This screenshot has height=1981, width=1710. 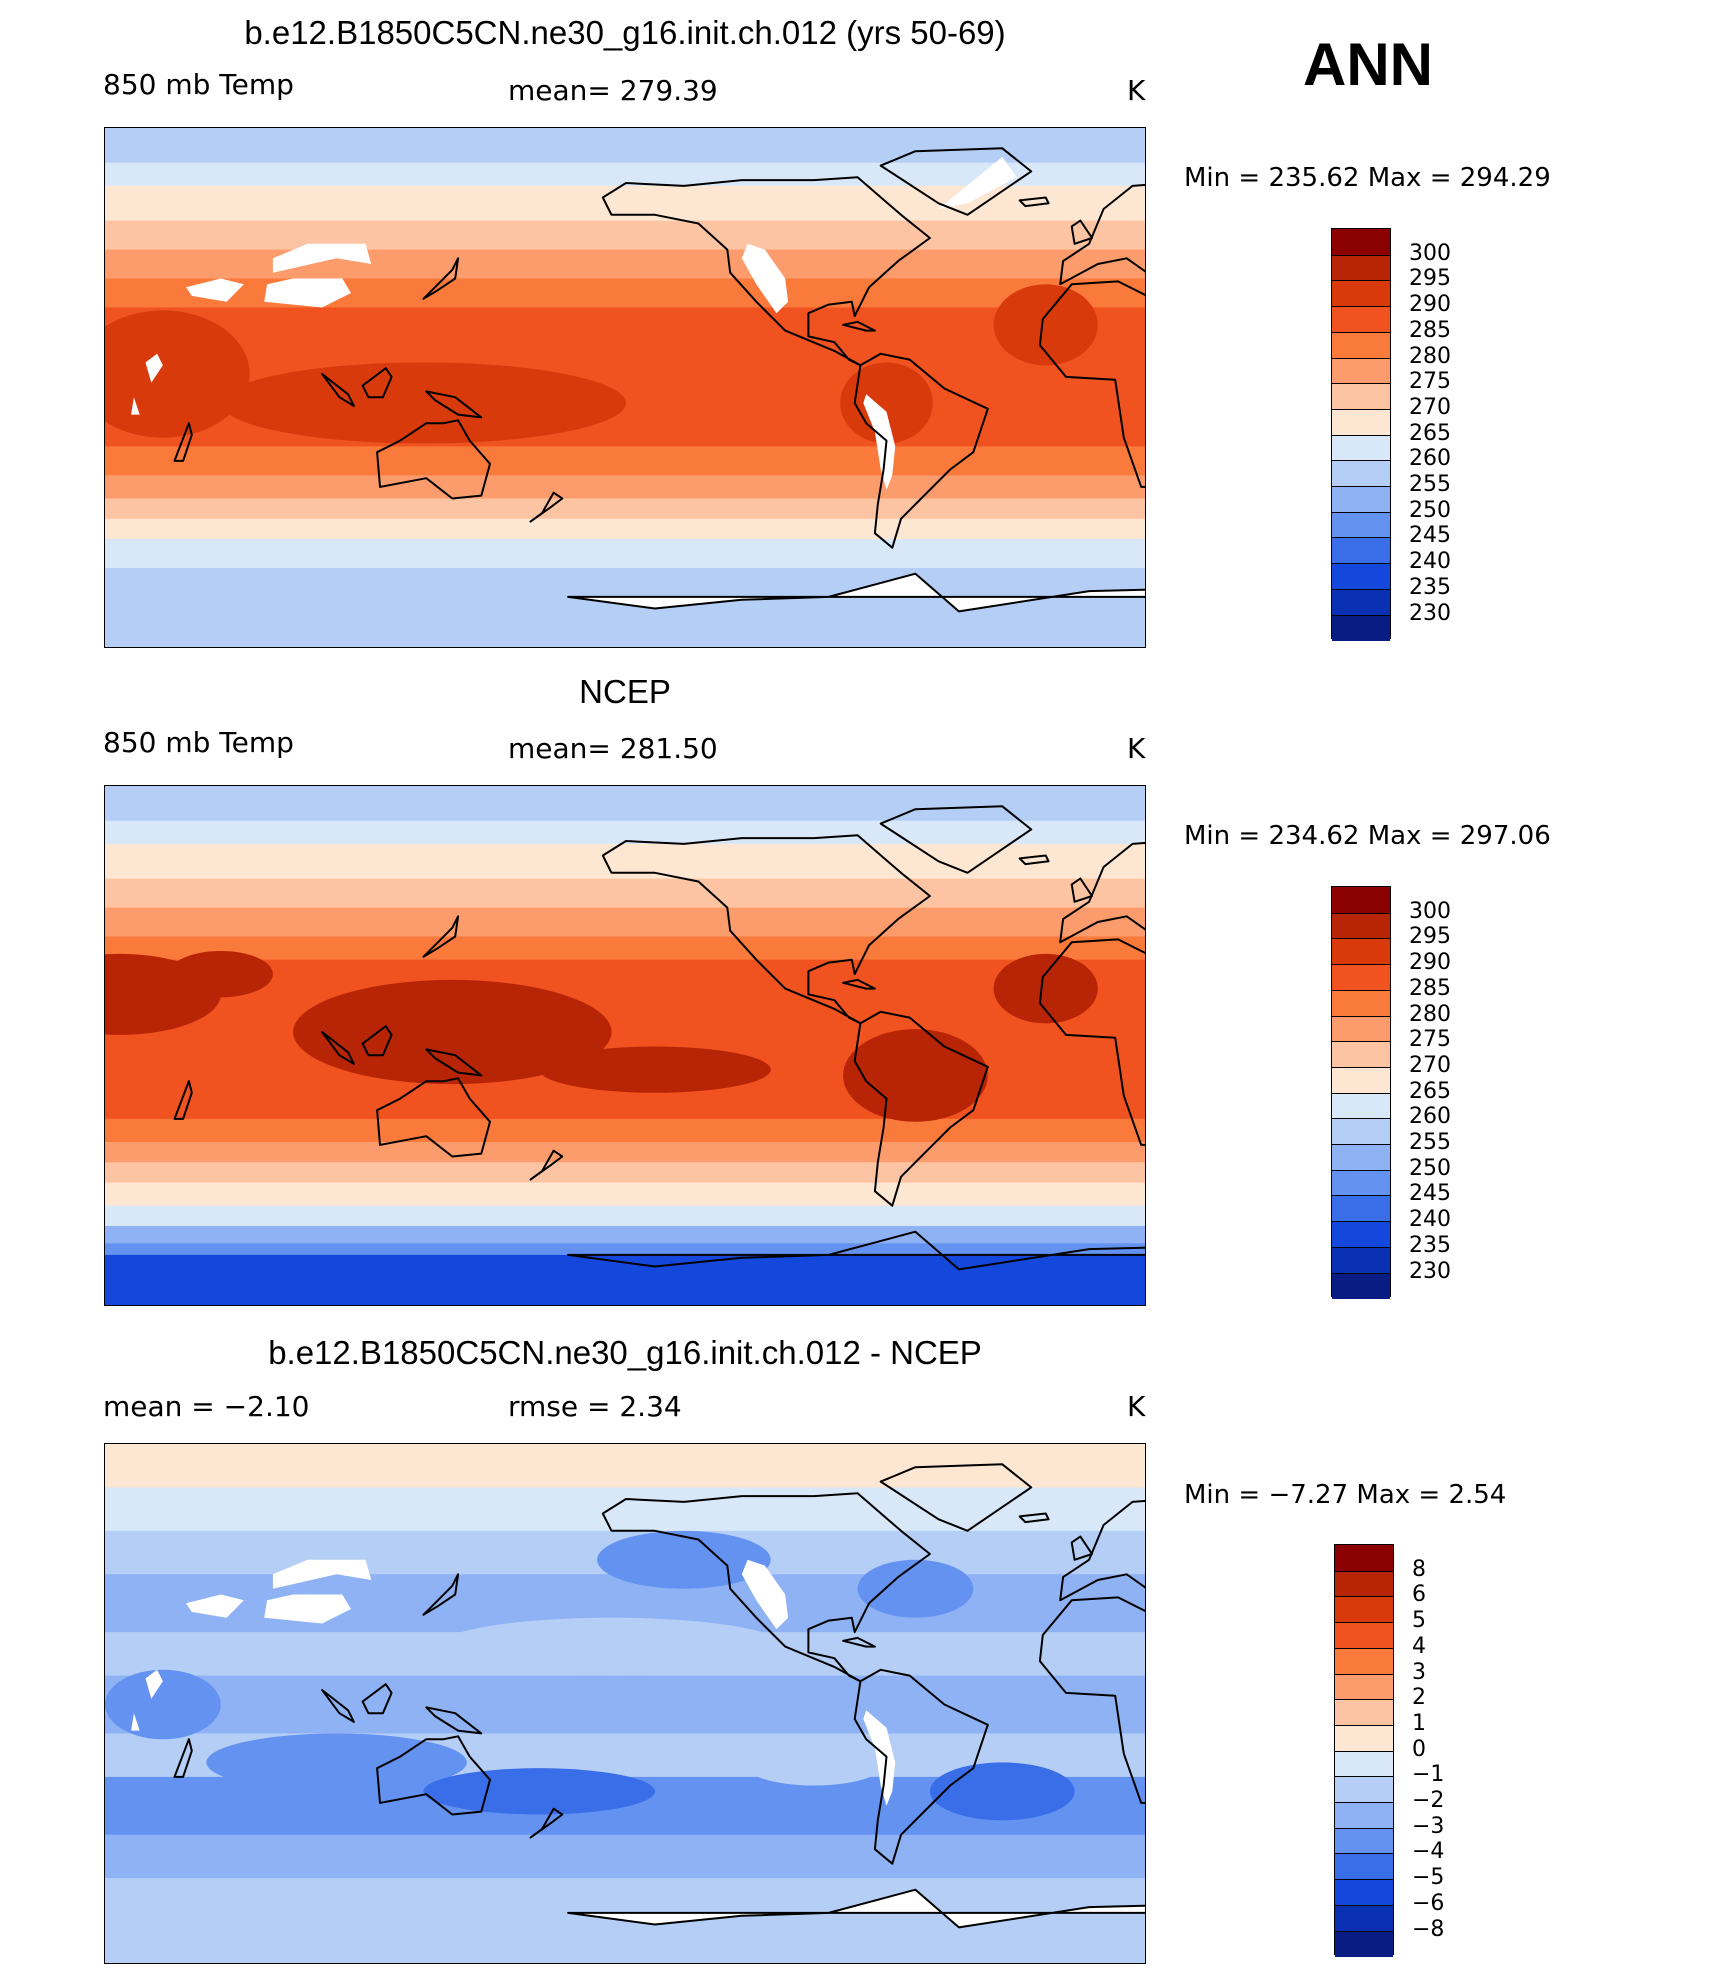 What do you see at coordinates (198, 742) in the screenshot?
I see `panel-obs-variable: 850 mb Temp` at bounding box center [198, 742].